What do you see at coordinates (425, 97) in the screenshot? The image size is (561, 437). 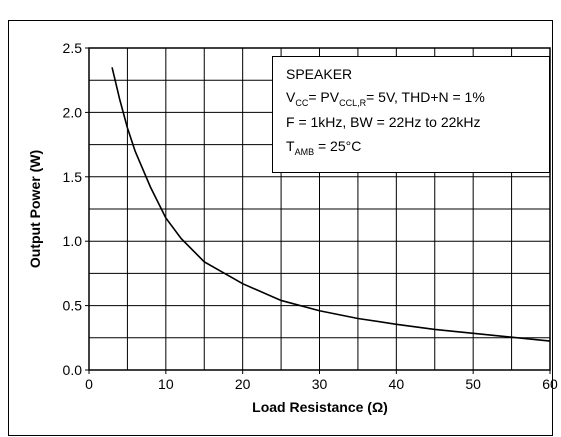 I see `annotation-part: = 5V, THD+N = 1%` at bounding box center [425, 97].